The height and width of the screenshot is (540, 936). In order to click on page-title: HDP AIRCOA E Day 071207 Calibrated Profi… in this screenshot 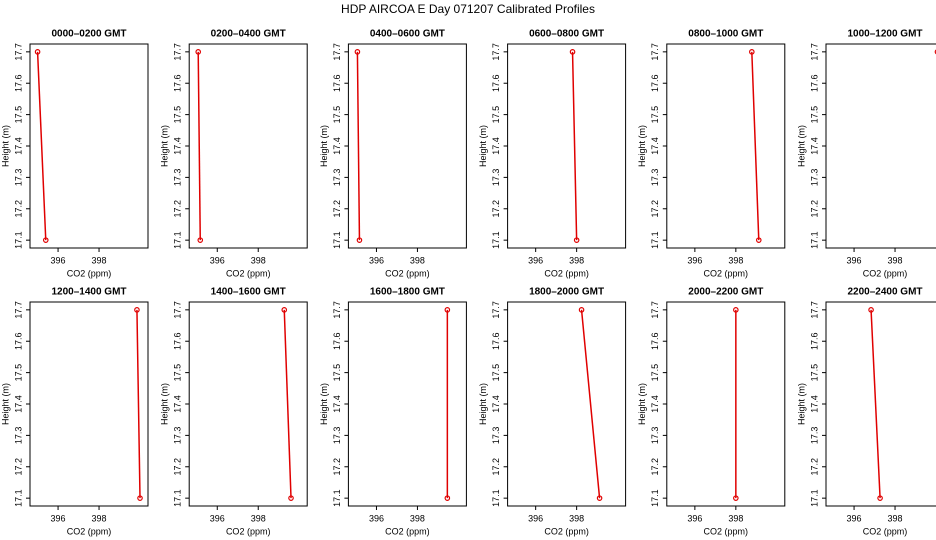, I will do `click(468, 9)`.